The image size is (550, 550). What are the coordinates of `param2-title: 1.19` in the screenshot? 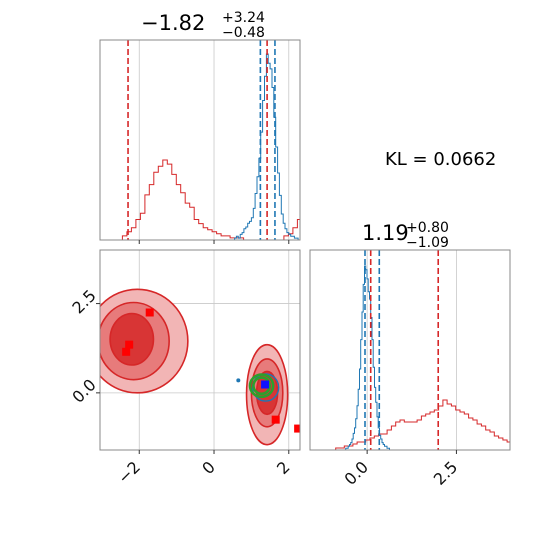 It's located at (385, 233).